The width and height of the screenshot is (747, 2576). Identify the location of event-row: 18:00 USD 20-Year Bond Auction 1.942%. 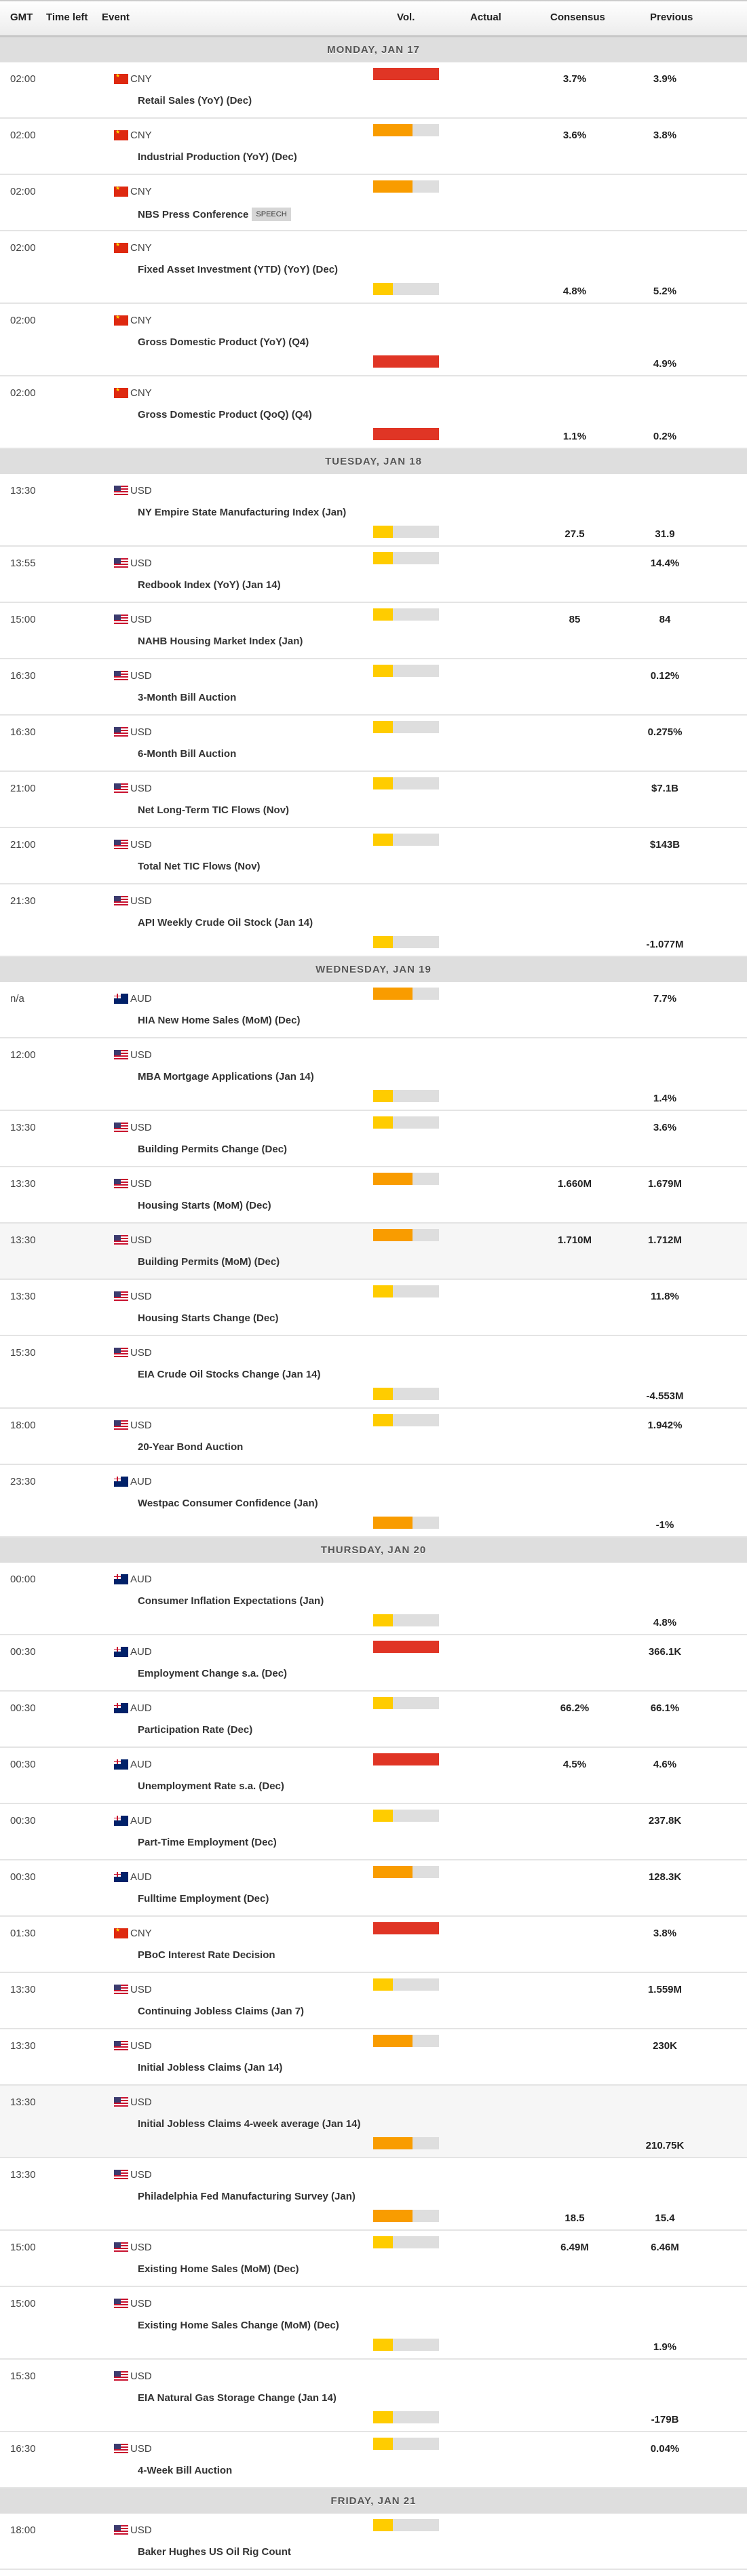
(373, 1437).